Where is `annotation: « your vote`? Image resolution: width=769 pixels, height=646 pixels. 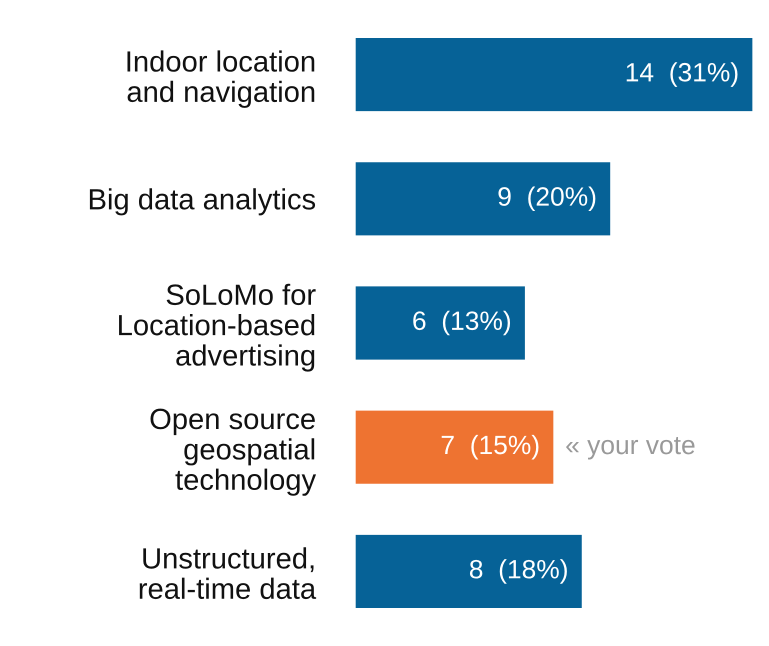 annotation: « your vote is located at coordinates (630, 448).